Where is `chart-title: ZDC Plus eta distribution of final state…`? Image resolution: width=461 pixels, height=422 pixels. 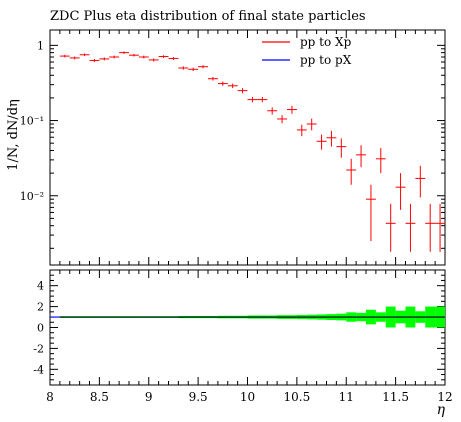
chart-title: ZDC Plus eta distribution of final state… is located at coordinates (208, 16).